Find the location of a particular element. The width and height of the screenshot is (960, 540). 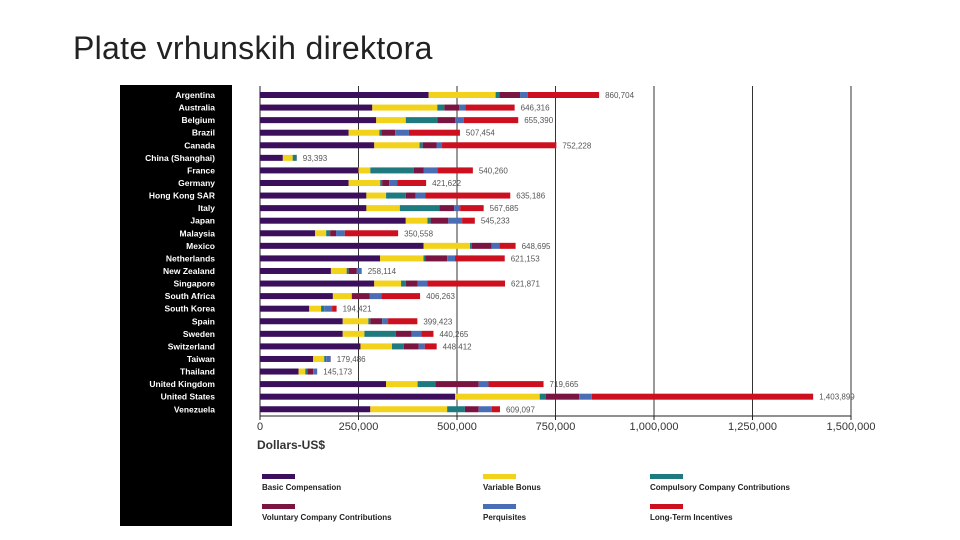

bar-compulsory-company-contributions-brazil is located at coordinates (380, 132).